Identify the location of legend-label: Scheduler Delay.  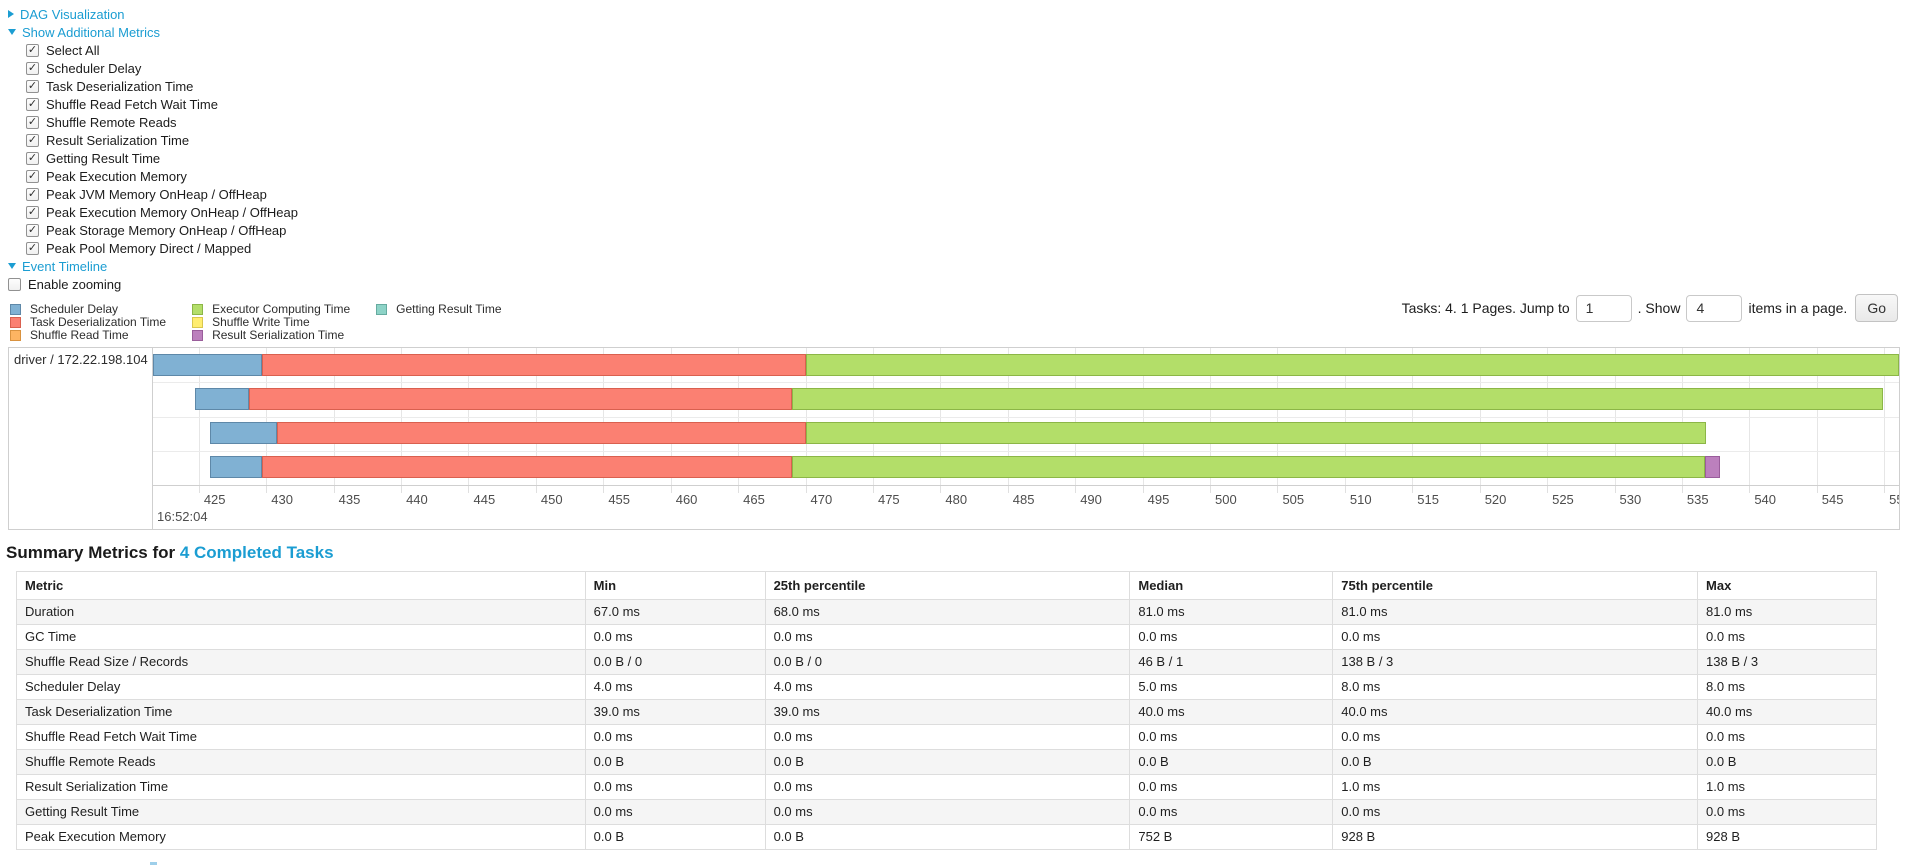
(74, 309).